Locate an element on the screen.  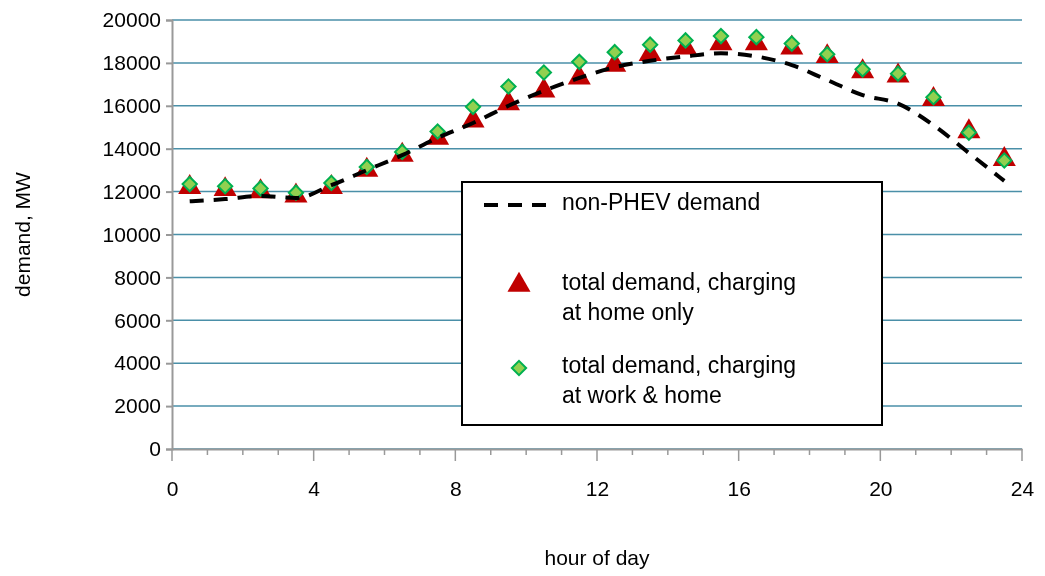
legend-label: total demand, charging at work & home is located at coordinates (679, 380).